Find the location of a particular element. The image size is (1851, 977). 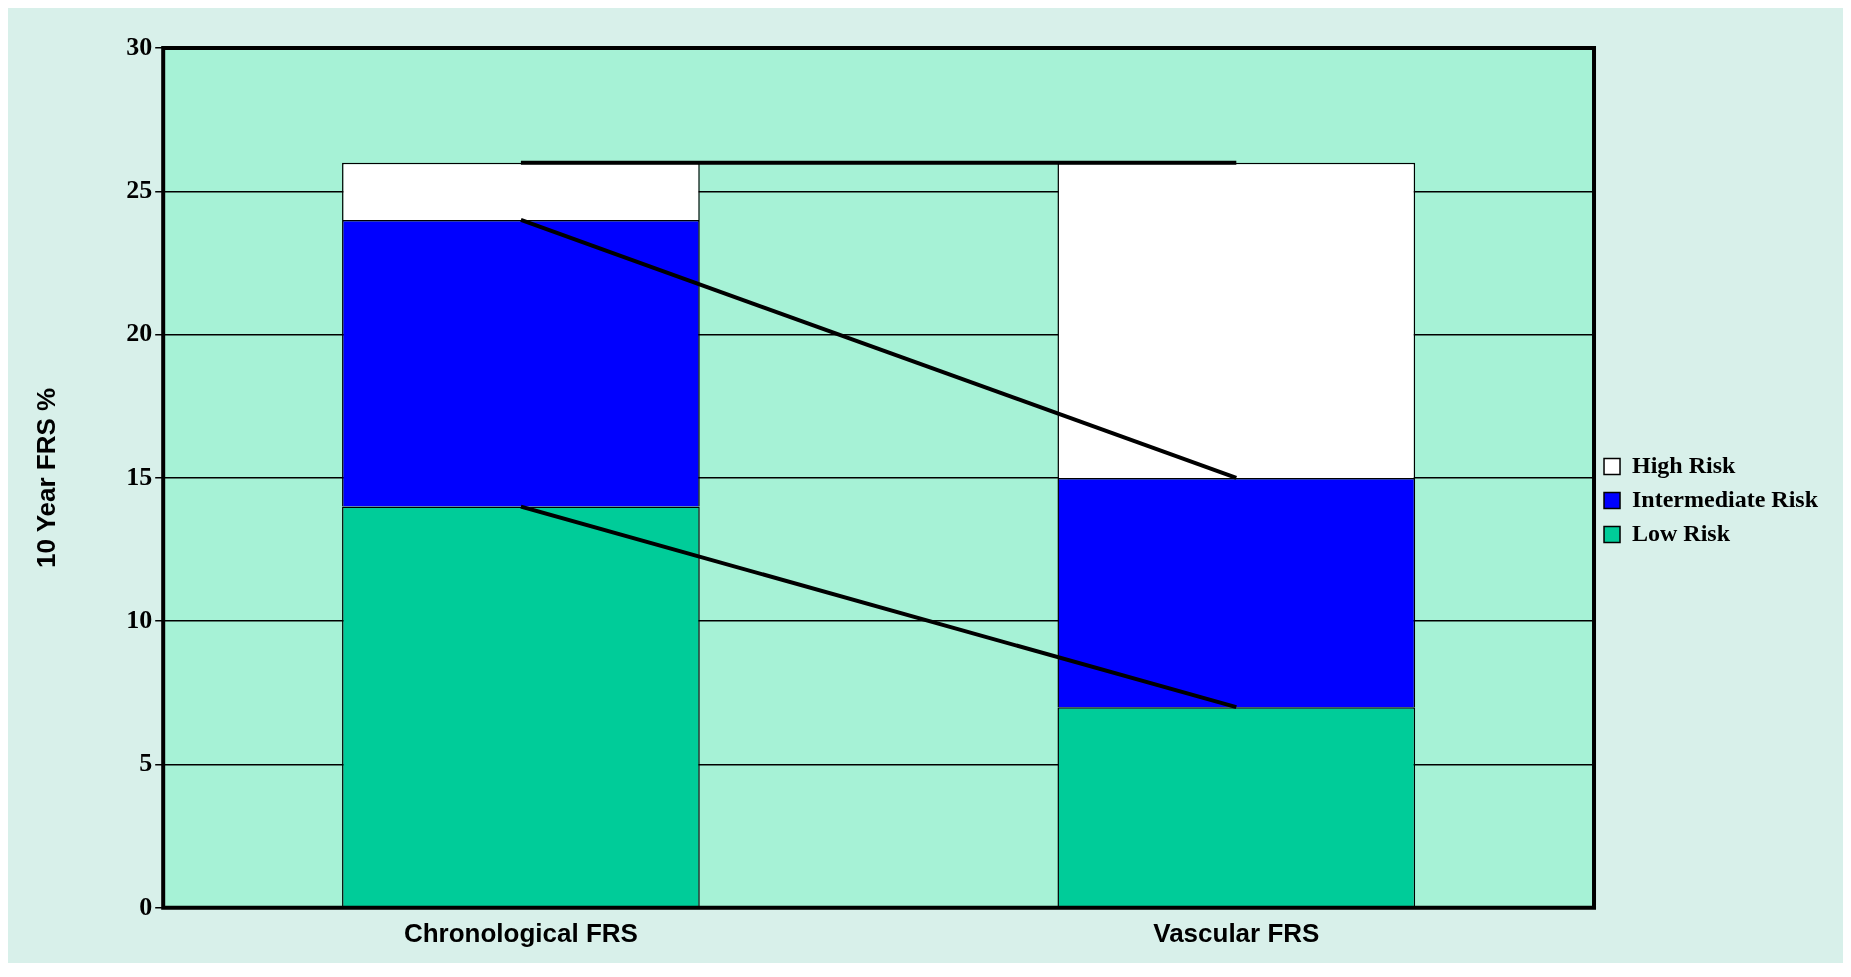

y-tick-label: 15 is located at coordinates (139, 476).